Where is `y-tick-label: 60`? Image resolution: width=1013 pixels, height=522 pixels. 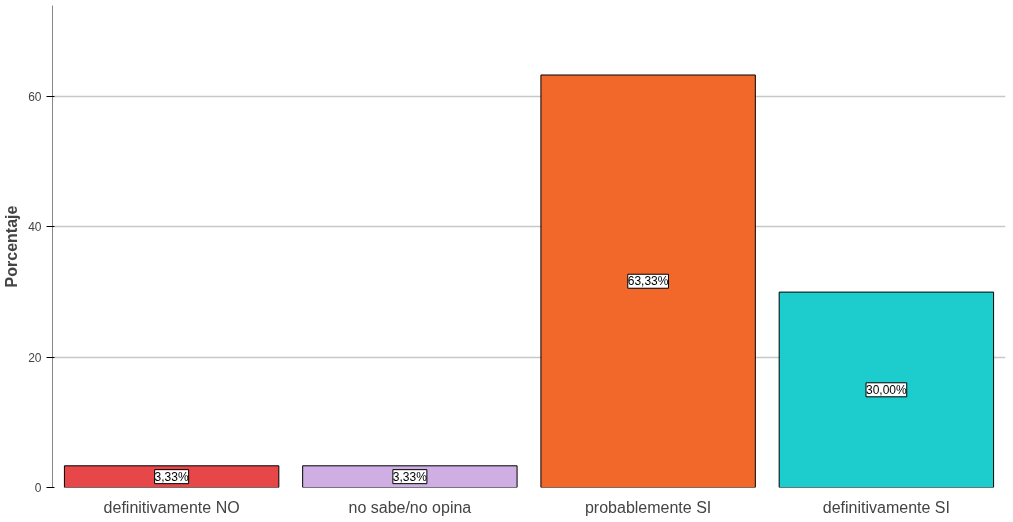
y-tick-label: 60 is located at coordinates (35, 97).